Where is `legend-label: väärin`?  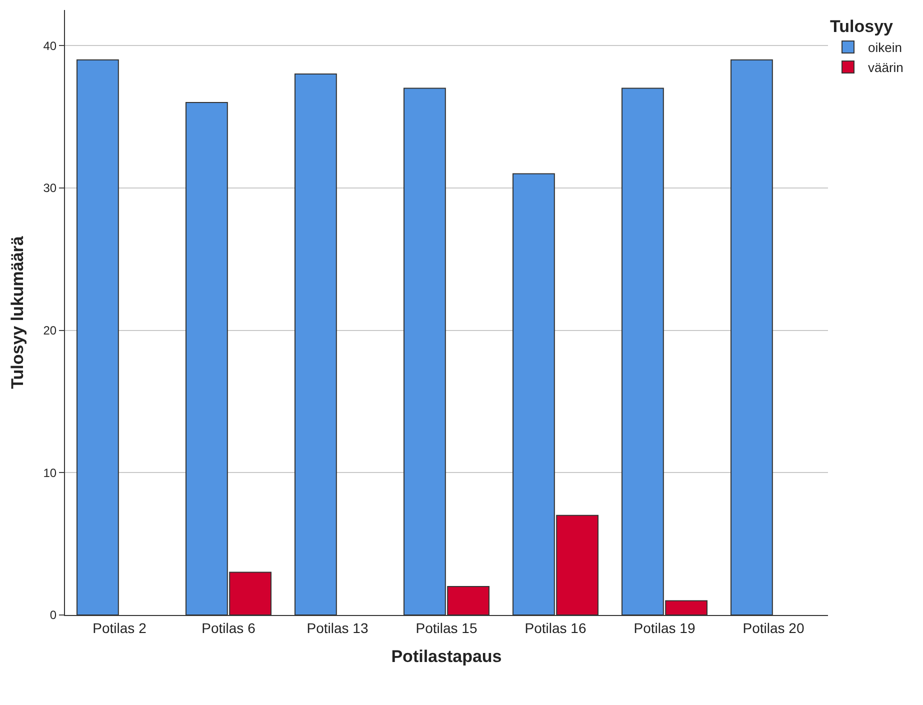 legend-label: väärin is located at coordinates (886, 68).